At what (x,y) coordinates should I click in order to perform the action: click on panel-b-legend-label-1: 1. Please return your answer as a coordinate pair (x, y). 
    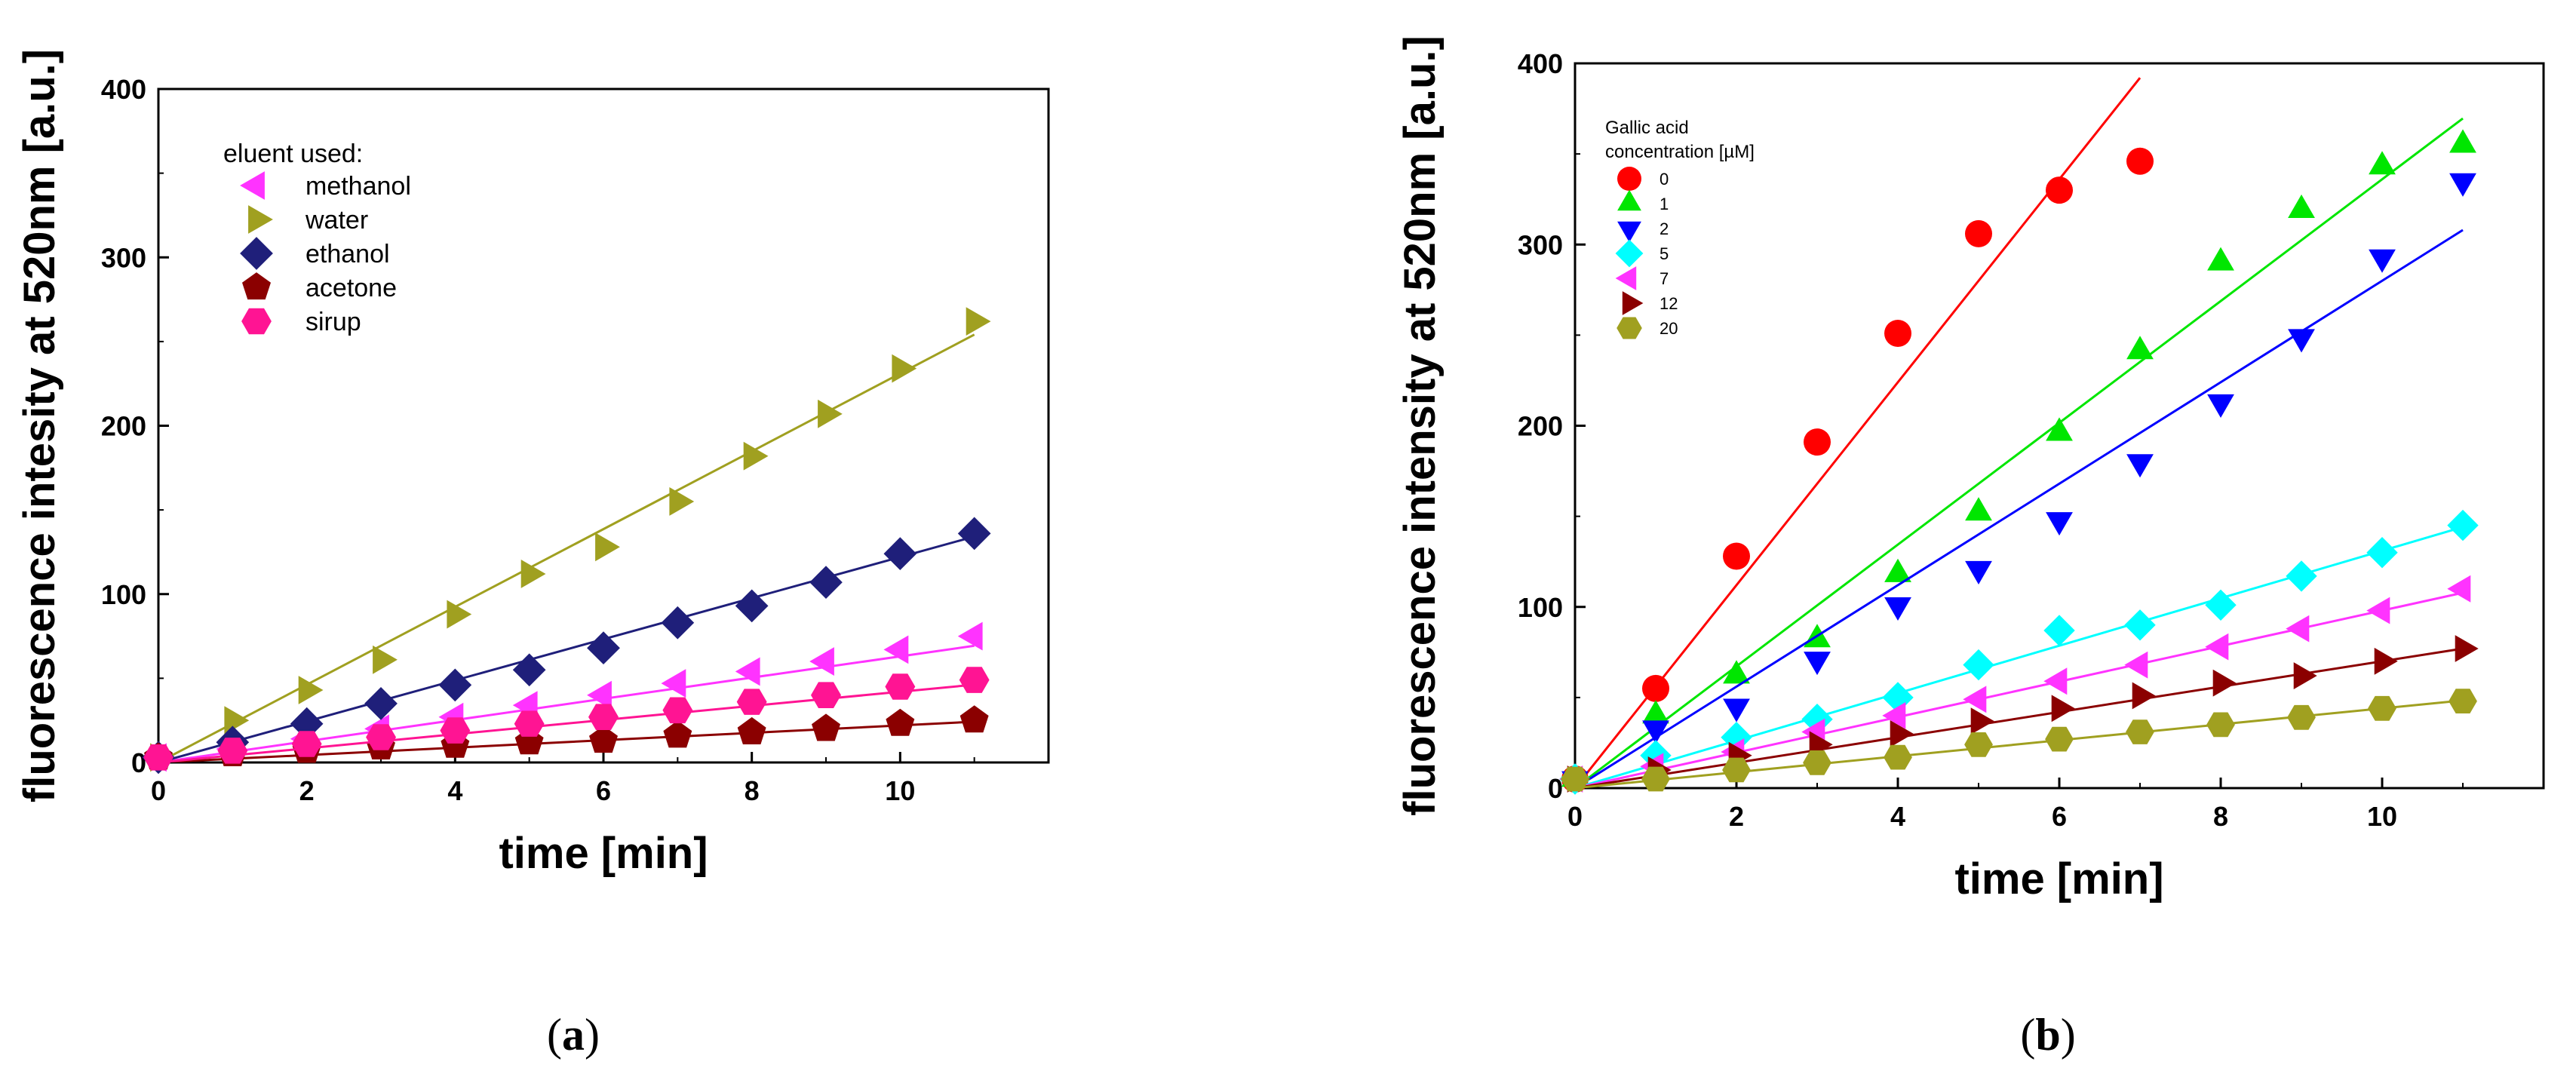
    Looking at the image, I should click on (1664, 204).